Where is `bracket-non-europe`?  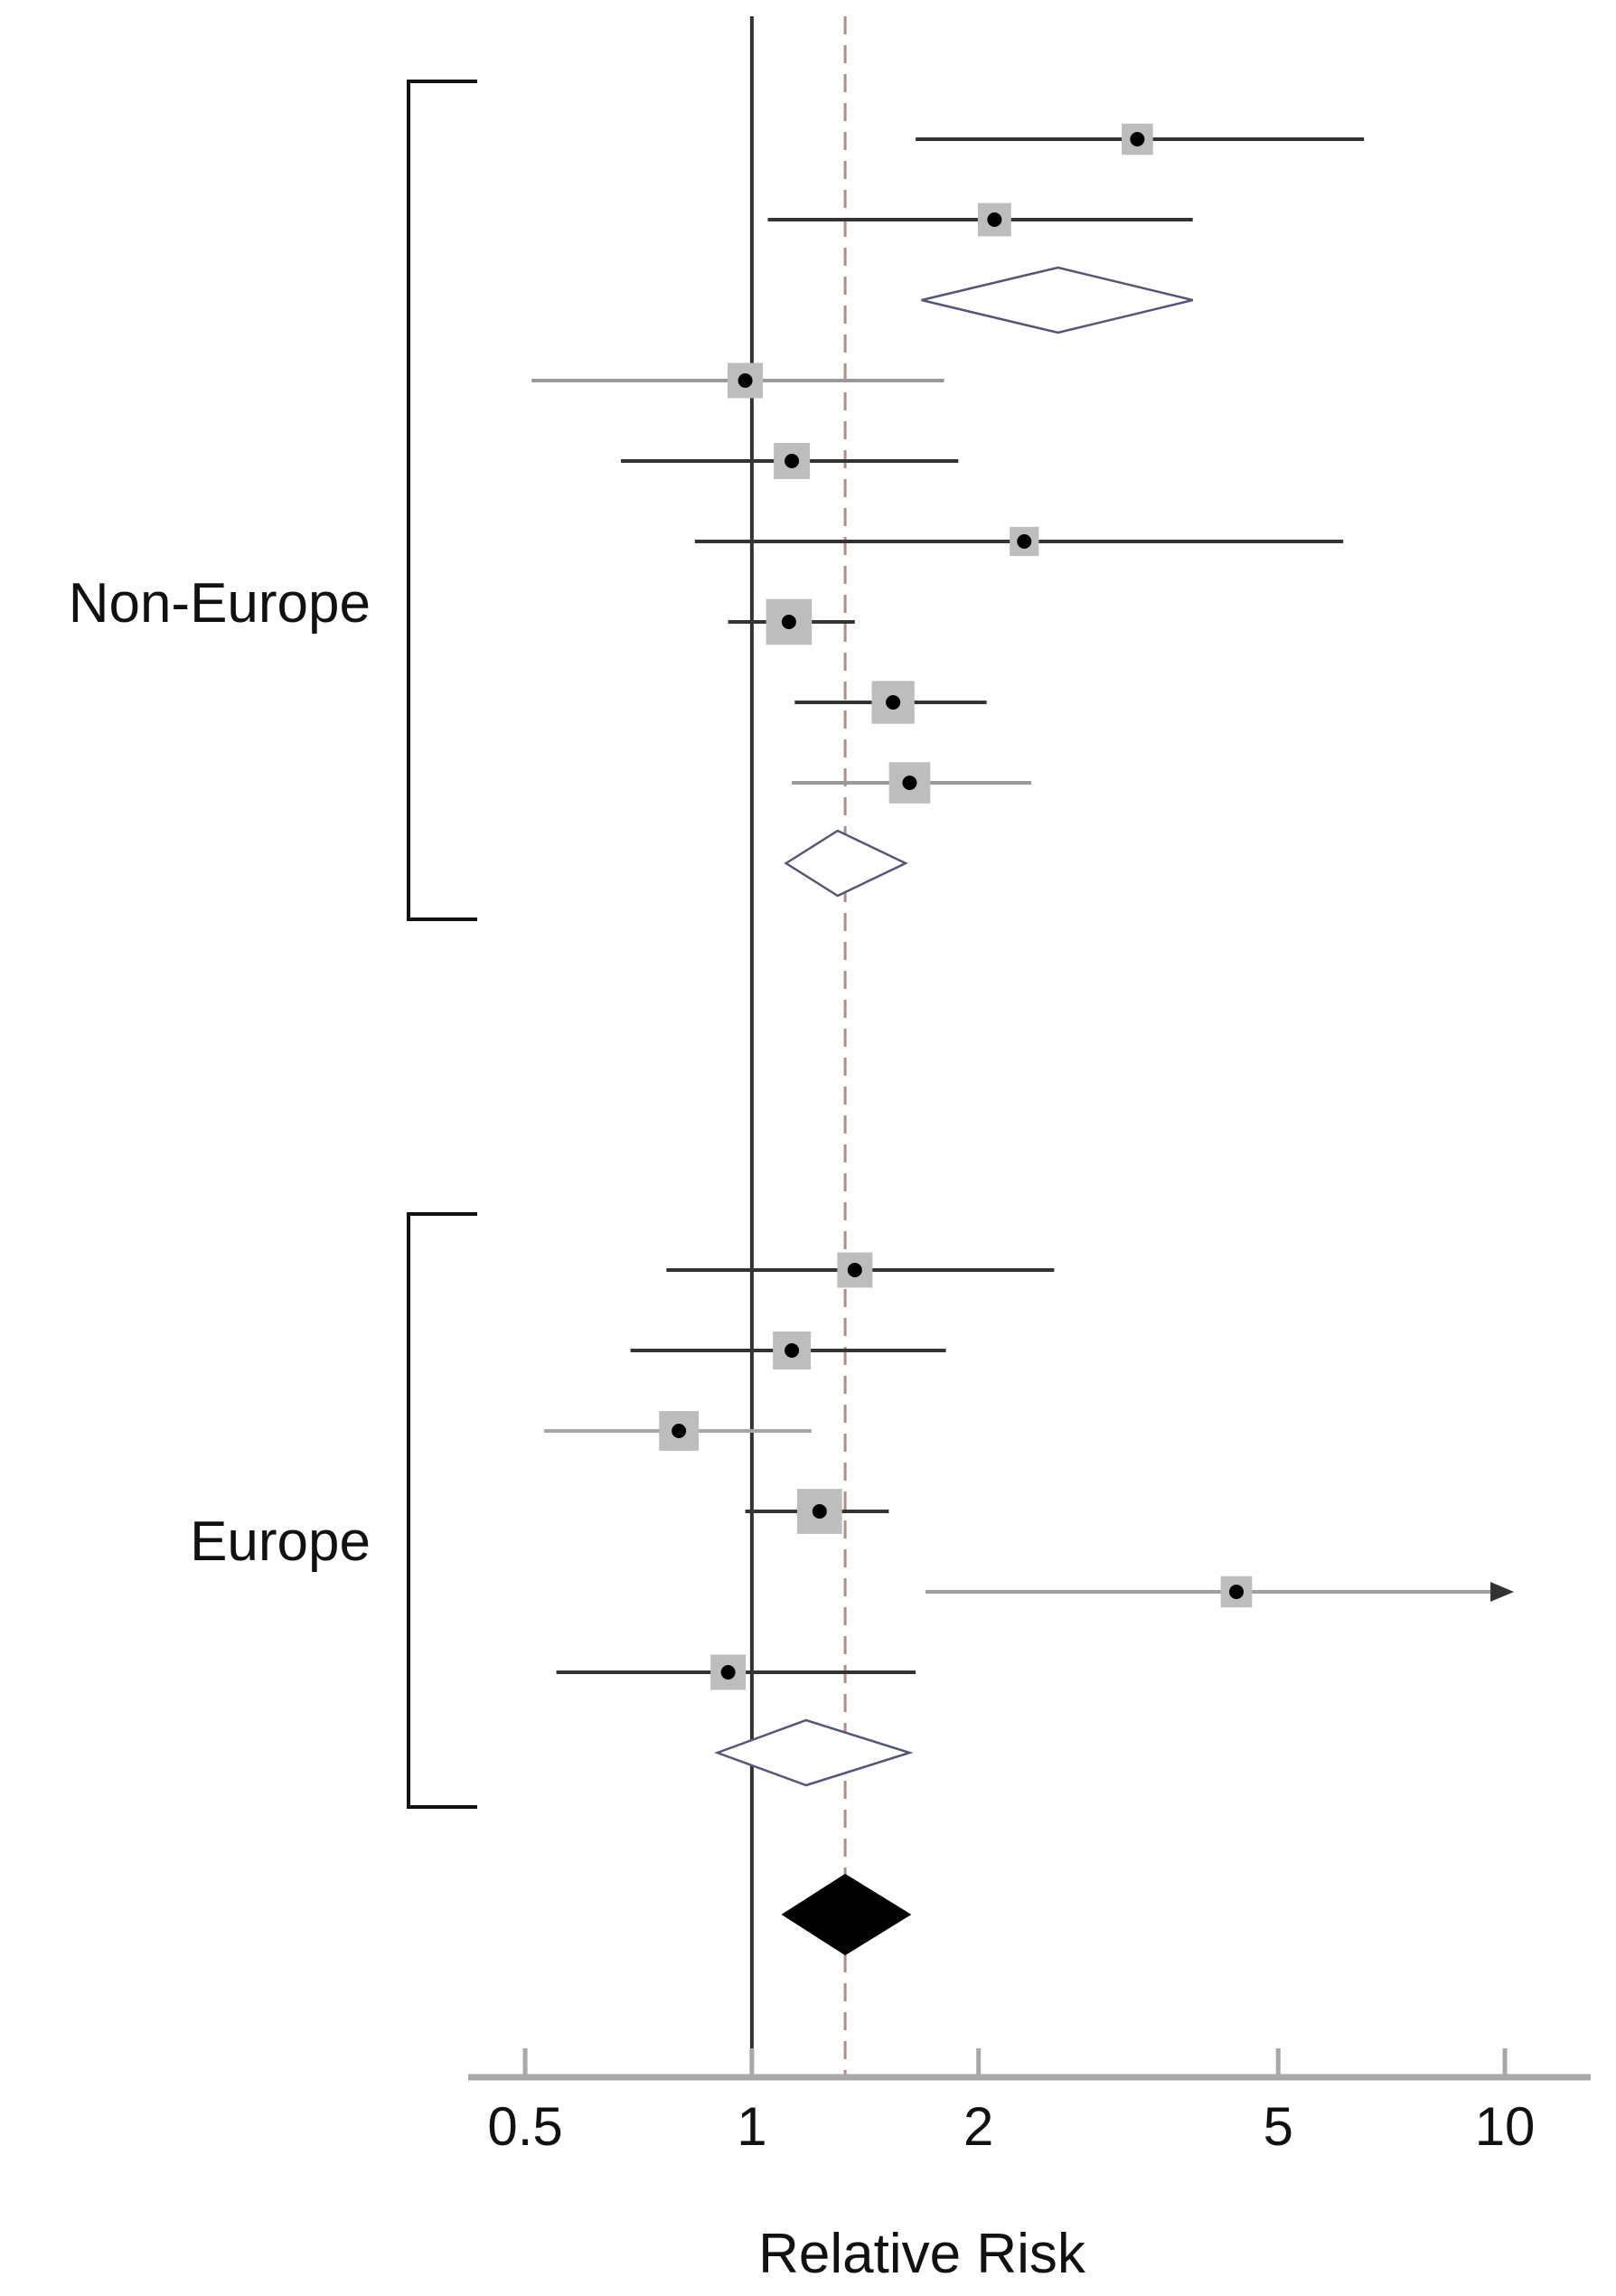
bracket-non-europe is located at coordinates (442, 500).